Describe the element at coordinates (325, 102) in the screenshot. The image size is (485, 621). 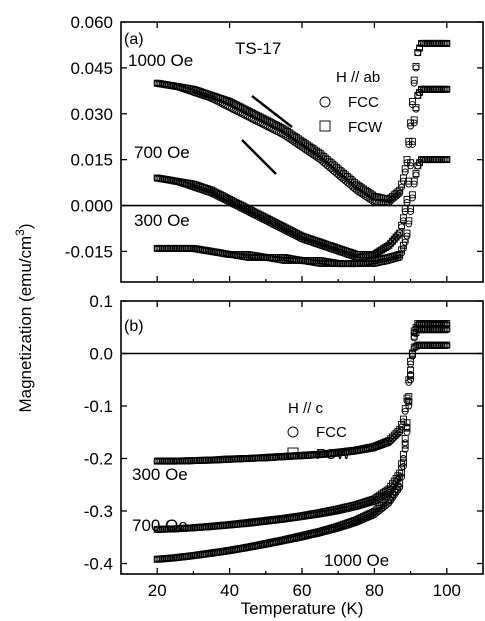
I see `panel-a-legend-fcc-marker` at that location.